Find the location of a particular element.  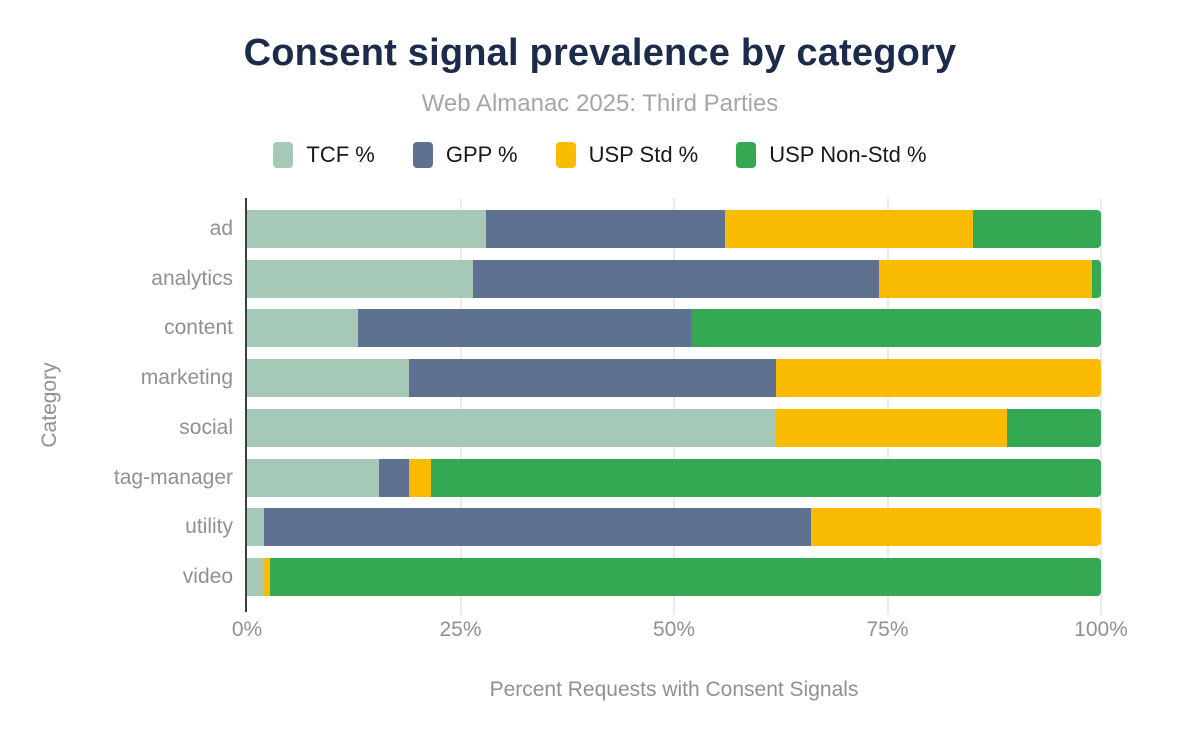

legend-item-usp-std: USP Std % is located at coordinates (627, 155).